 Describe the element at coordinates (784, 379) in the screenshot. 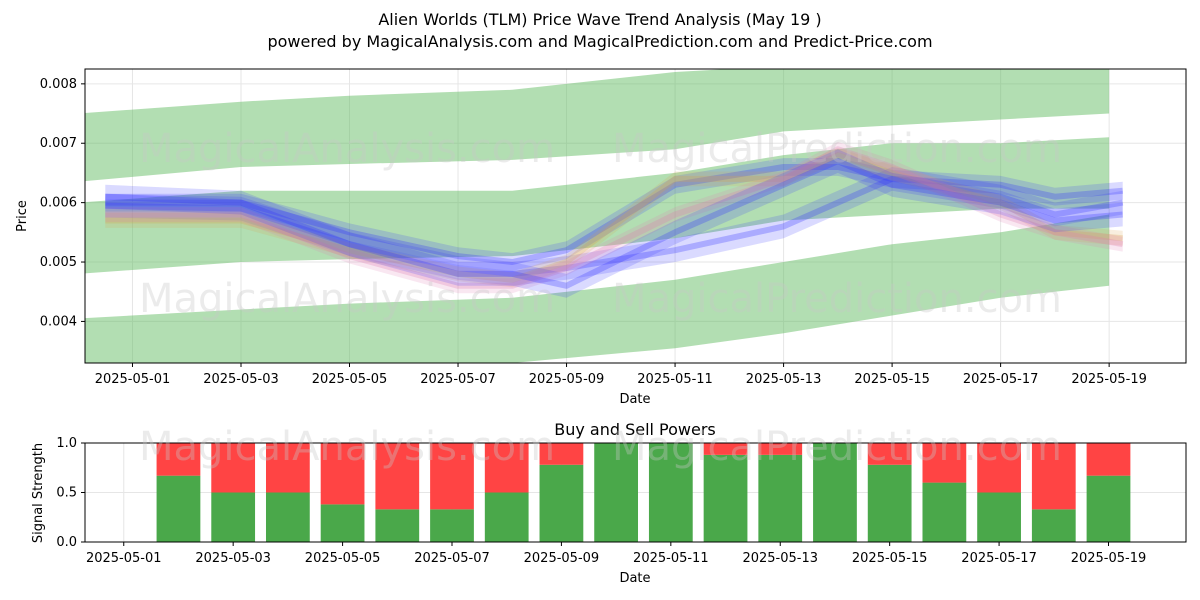

I see `price-x-tick-label: 2025-05-13` at that location.